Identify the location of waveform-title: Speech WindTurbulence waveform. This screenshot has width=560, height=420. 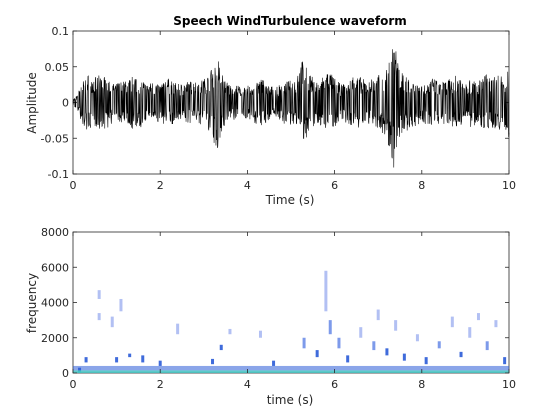
(290, 21).